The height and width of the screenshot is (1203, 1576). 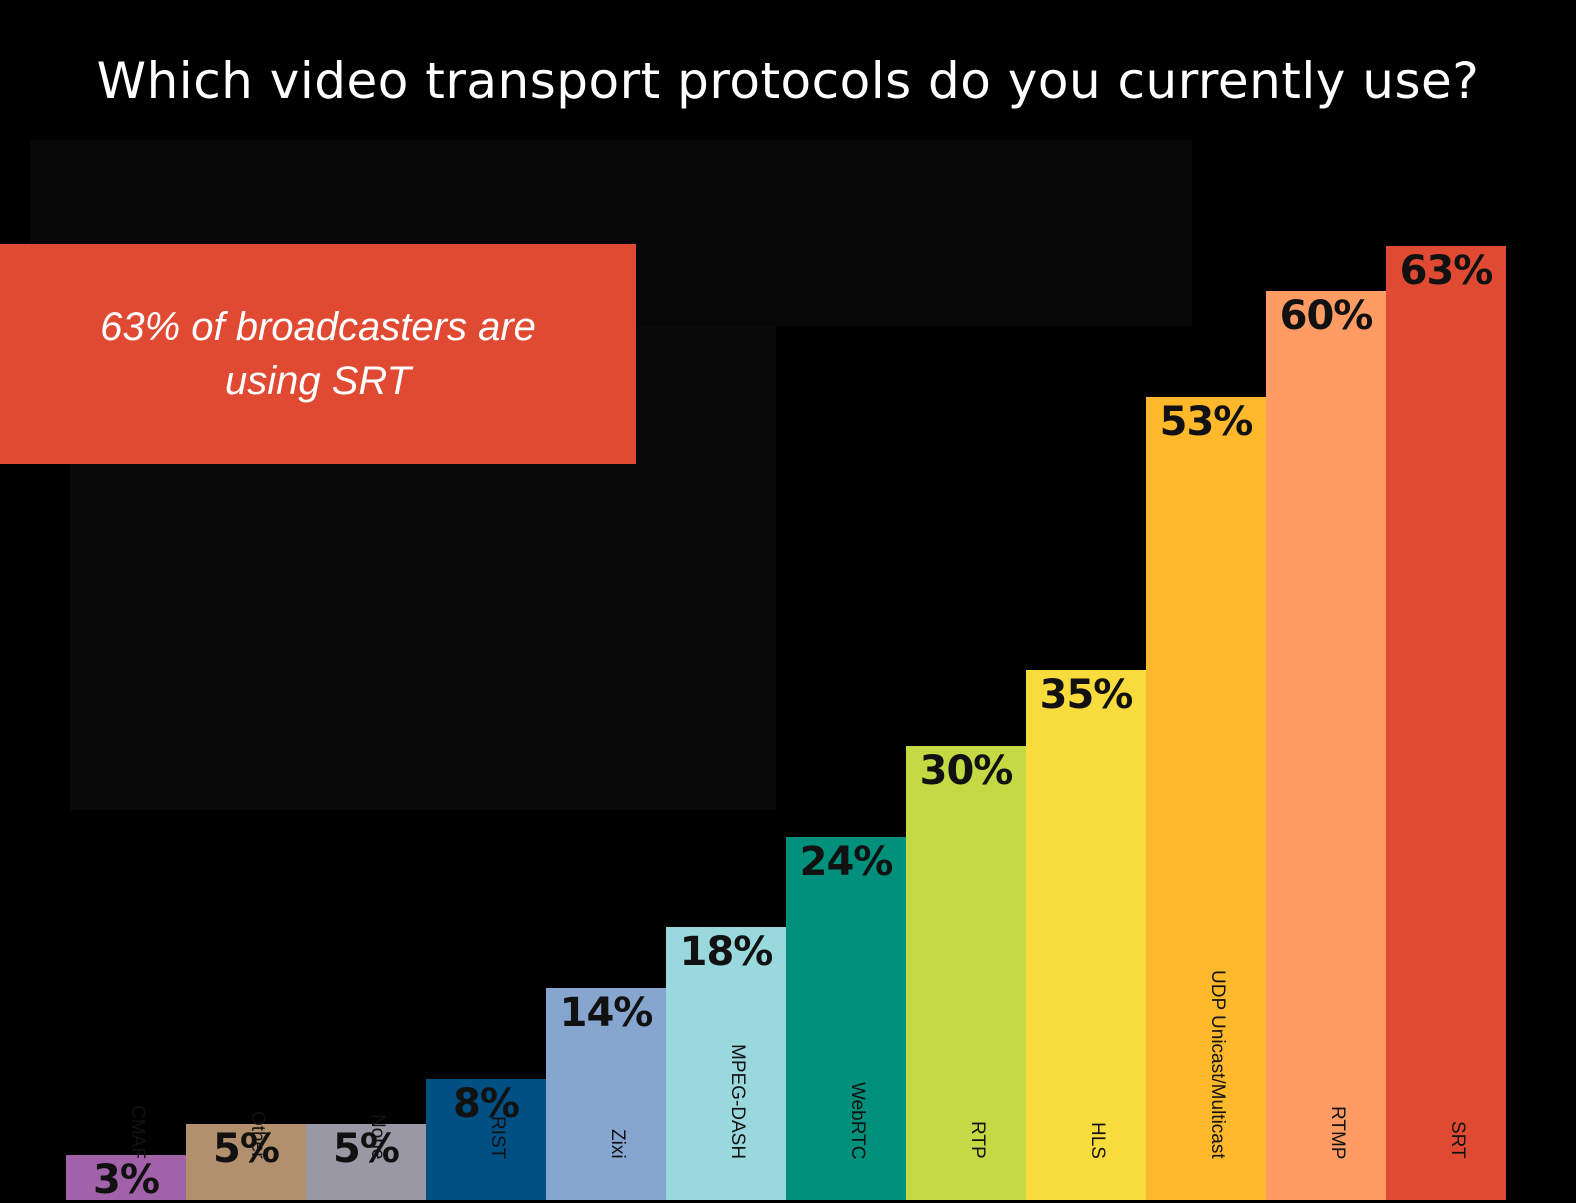 What do you see at coordinates (1326, 745) in the screenshot?
I see `bar-rtmp: 60% RTMP` at bounding box center [1326, 745].